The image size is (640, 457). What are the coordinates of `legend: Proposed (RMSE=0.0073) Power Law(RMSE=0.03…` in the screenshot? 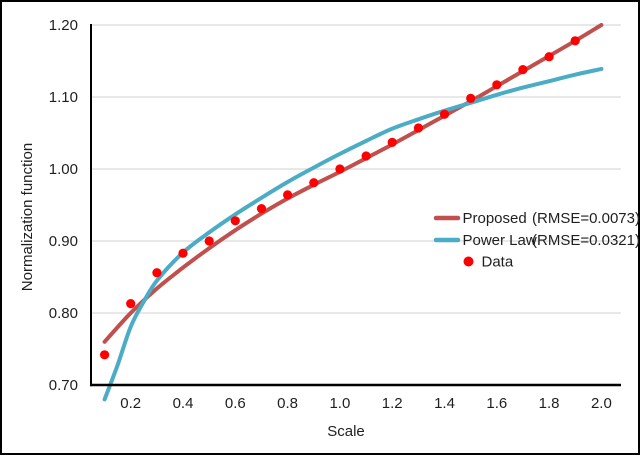 It's located at (536, 240).